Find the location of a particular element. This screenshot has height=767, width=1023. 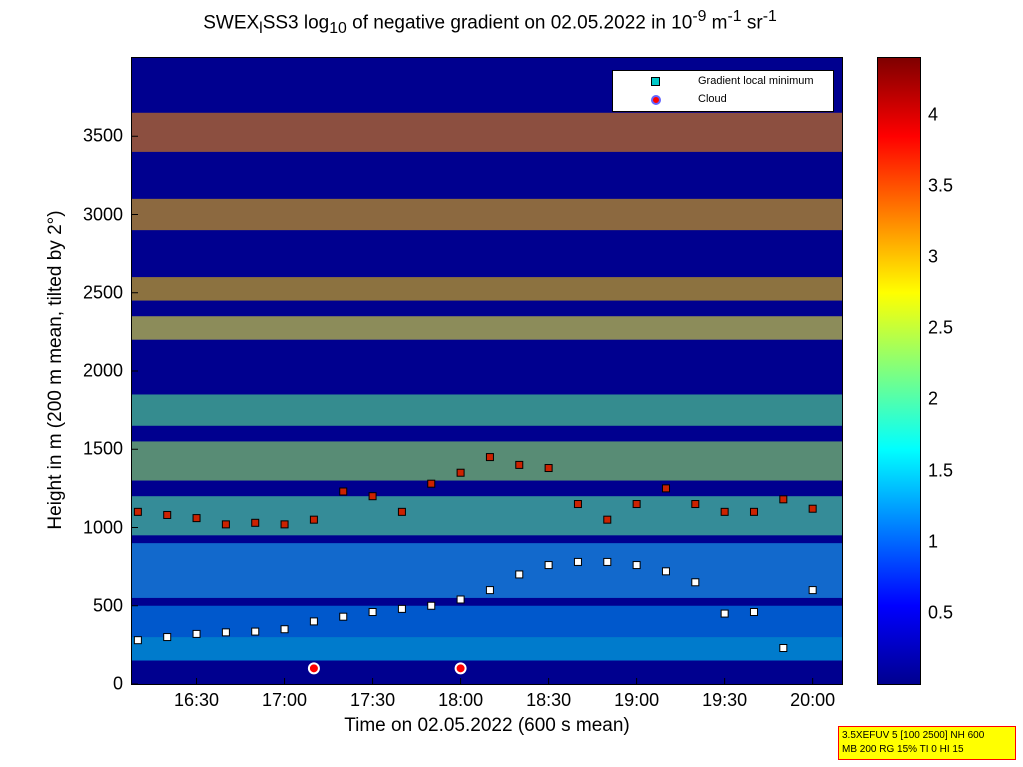

x-tick-label: 20:00 is located at coordinates (813, 700).